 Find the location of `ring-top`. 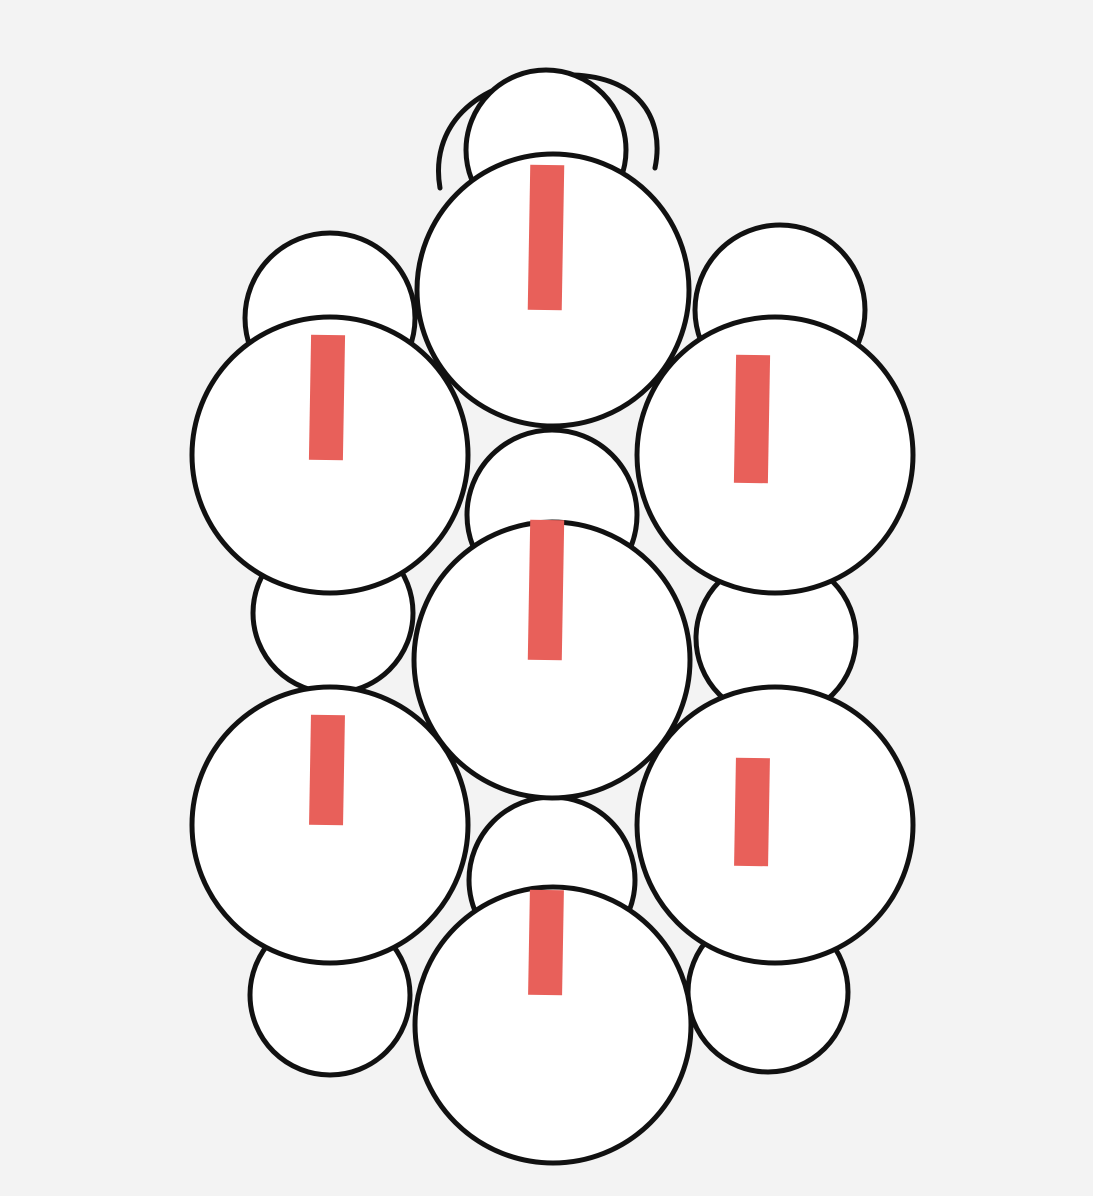

ring-top is located at coordinates (553, 290).